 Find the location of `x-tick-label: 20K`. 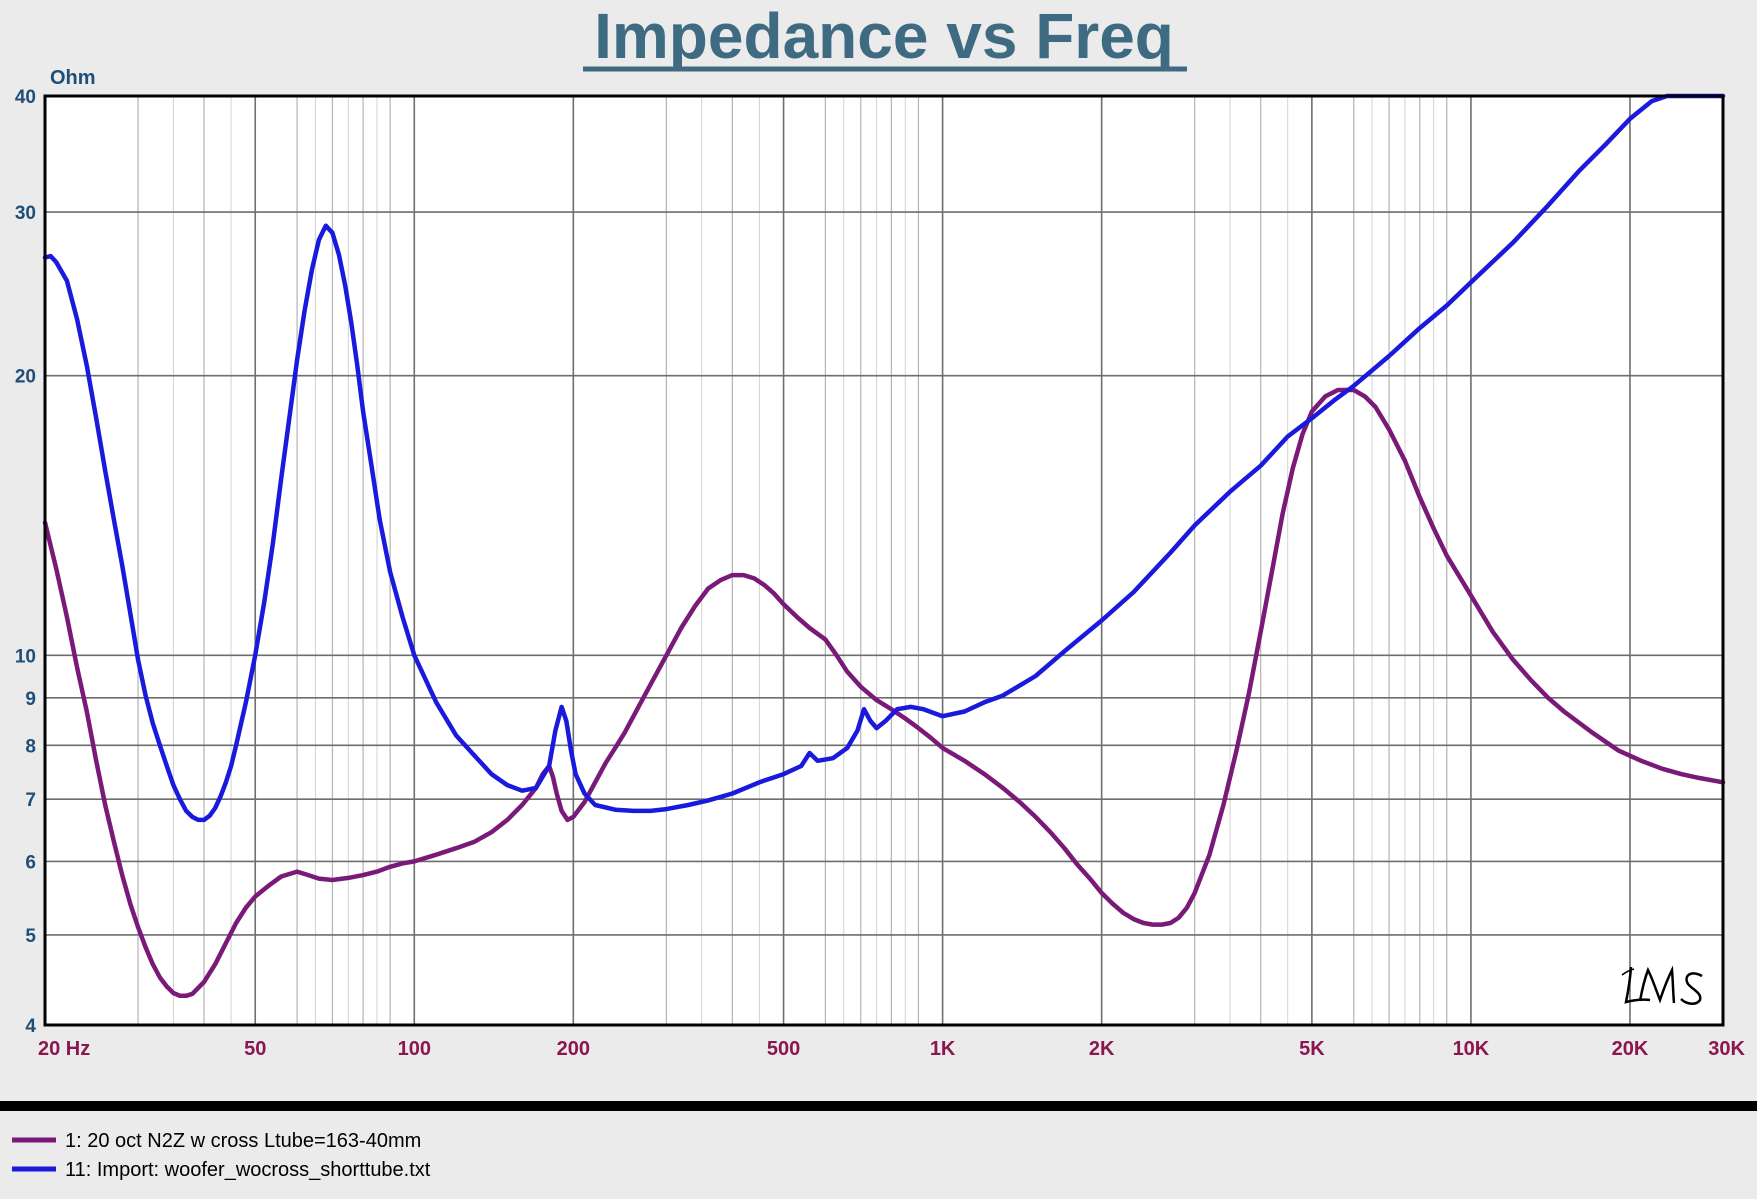

x-tick-label: 20K is located at coordinates (1630, 1049).